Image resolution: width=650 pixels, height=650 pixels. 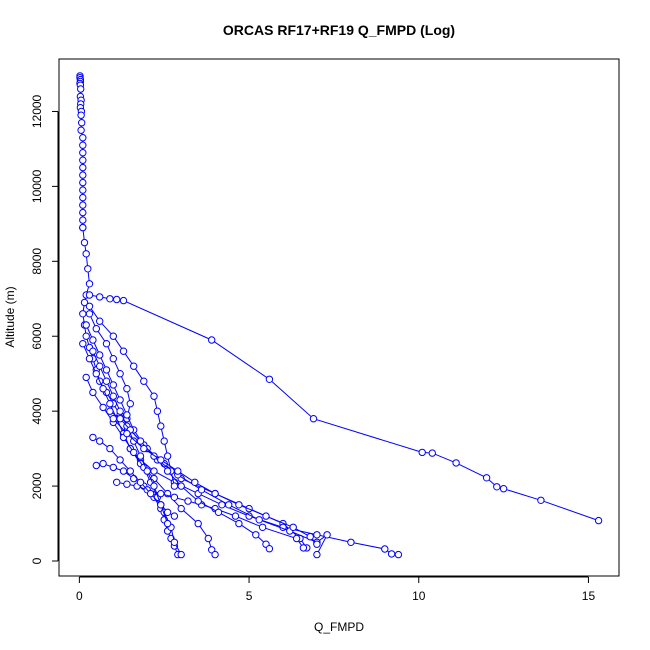 What do you see at coordinates (37, 186) in the screenshot?
I see `y-tick-label: 10000` at bounding box center [37, 186].